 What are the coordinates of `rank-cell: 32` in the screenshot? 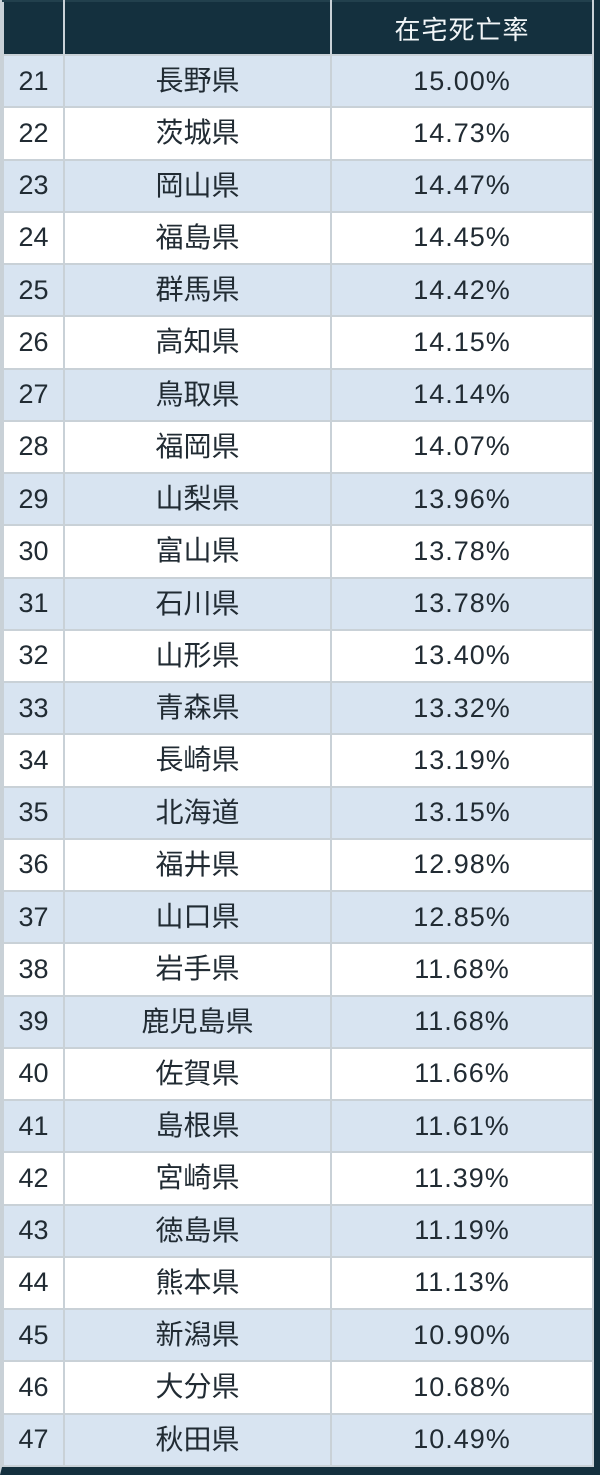 It's located at (33, 656).